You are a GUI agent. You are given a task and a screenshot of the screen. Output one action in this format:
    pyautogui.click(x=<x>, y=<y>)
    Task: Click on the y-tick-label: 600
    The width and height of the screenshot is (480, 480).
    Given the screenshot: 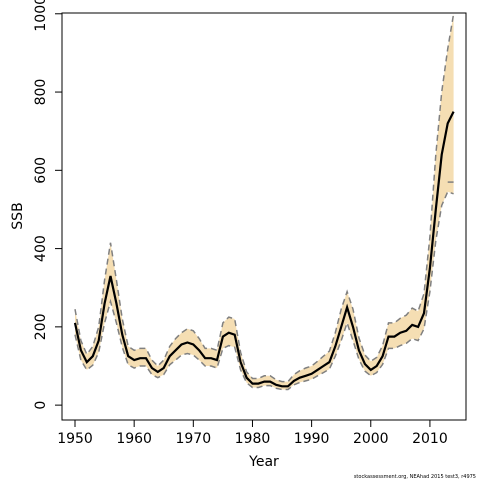 What is the action you would take?
    pyautogui.click(x=41, y=170)
    